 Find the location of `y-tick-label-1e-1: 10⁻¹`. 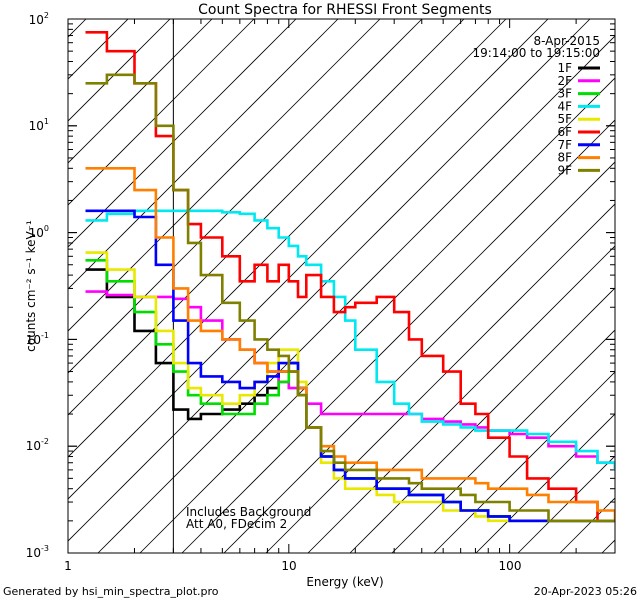

y-tick-label-1e-1: 10⁻¹ is located at coordinates (37, 339).